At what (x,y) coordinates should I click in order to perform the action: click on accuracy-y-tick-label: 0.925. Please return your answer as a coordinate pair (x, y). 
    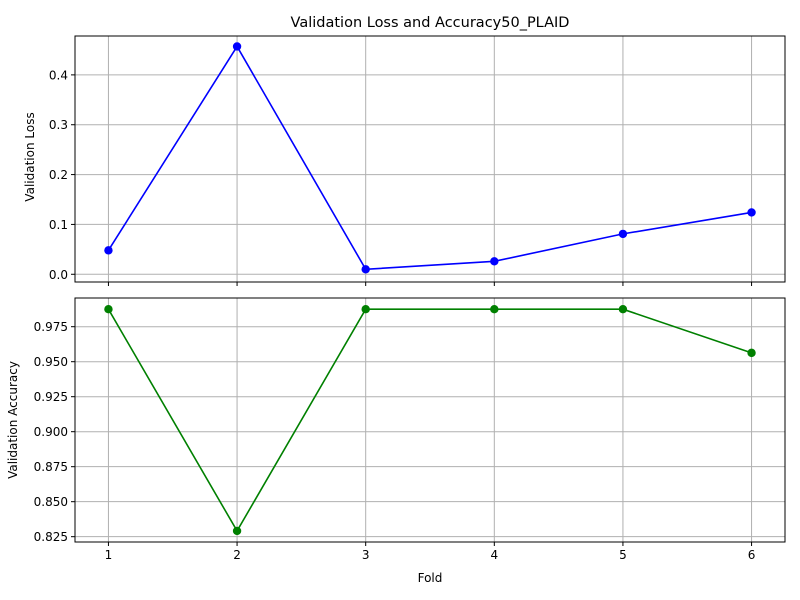
    Looking at the image, I should click on (51, 397).